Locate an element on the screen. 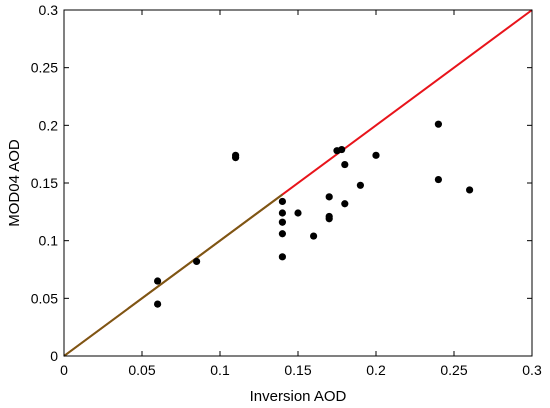 The height and width of the screenshot is (408, 550). x-axis-label: Inversion AOD is located at coordinates (298, 396).